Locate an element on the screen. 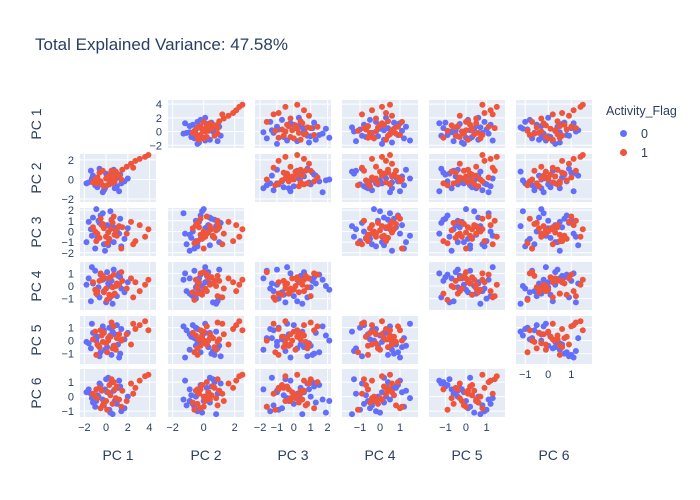  y-tick-label: −1 is located at coordinates (67, 412).